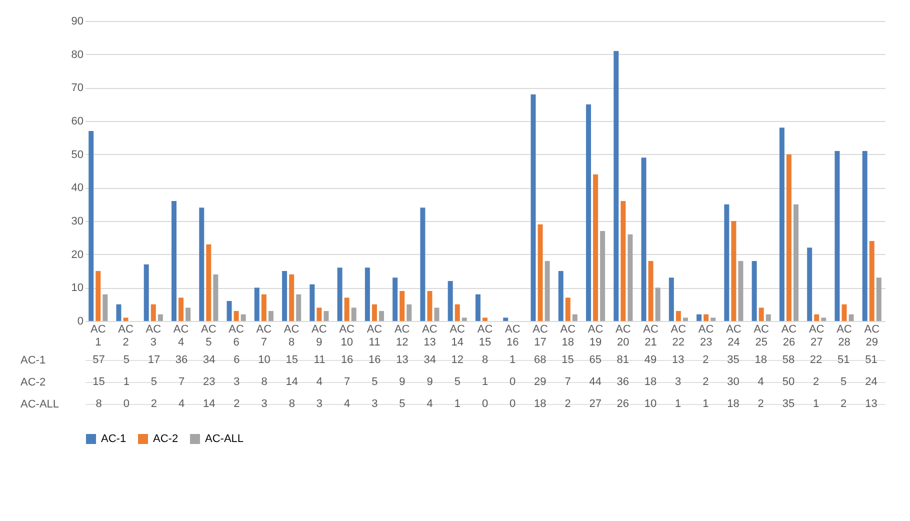 This screenshot has width=910, height=521. Describe the element at coordinates (540, 382) in the screenshot. I see `data-label: 29` at that location.